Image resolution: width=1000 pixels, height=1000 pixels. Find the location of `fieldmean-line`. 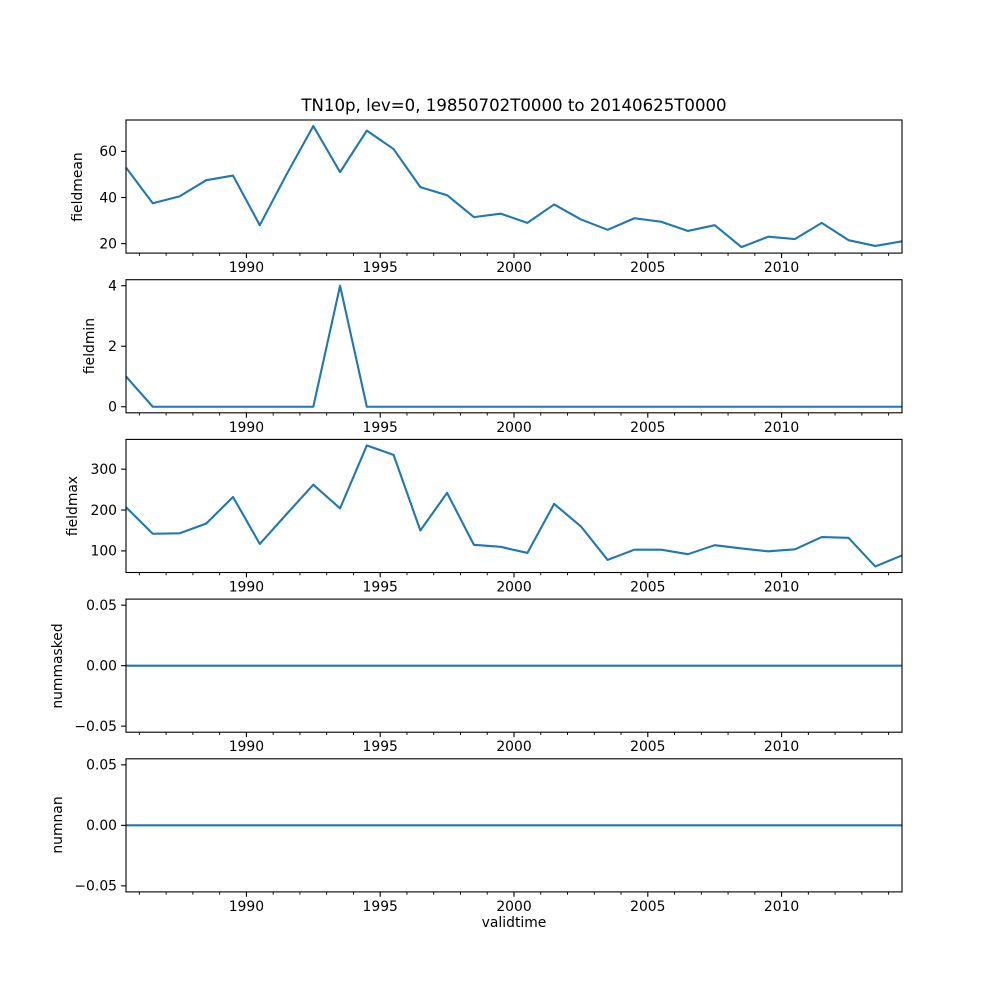

fieldmean-line is located at coordinates (514, 186).